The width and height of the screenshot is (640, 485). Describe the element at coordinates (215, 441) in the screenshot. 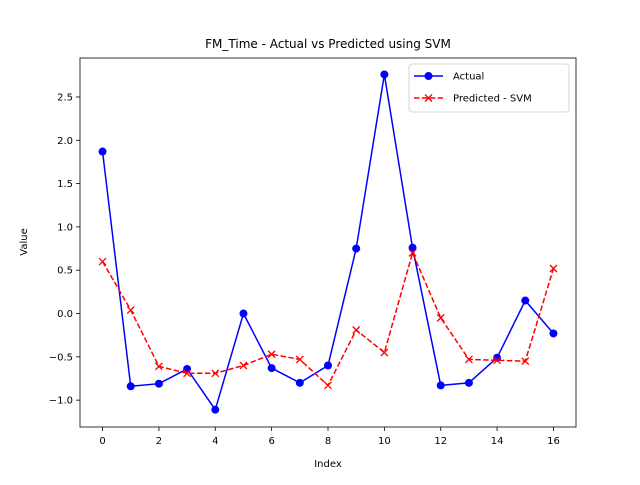

I see `x-tick-label: 4` at that location.